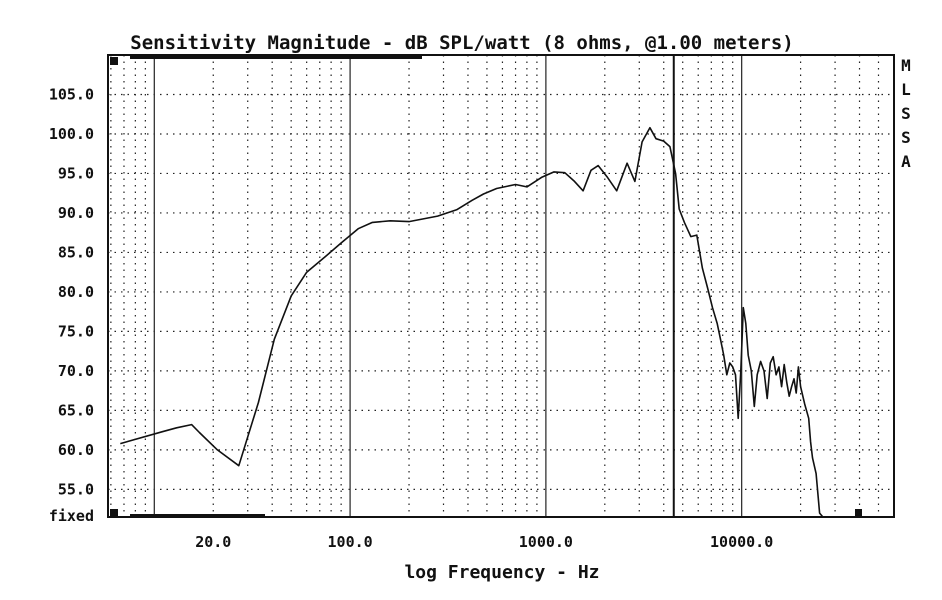 The image size is (942, 600). What do you see at coordinates (76, 331) in the screenshot?
I see `y-tick-label: 75.0` at bounding box center [76, 331].